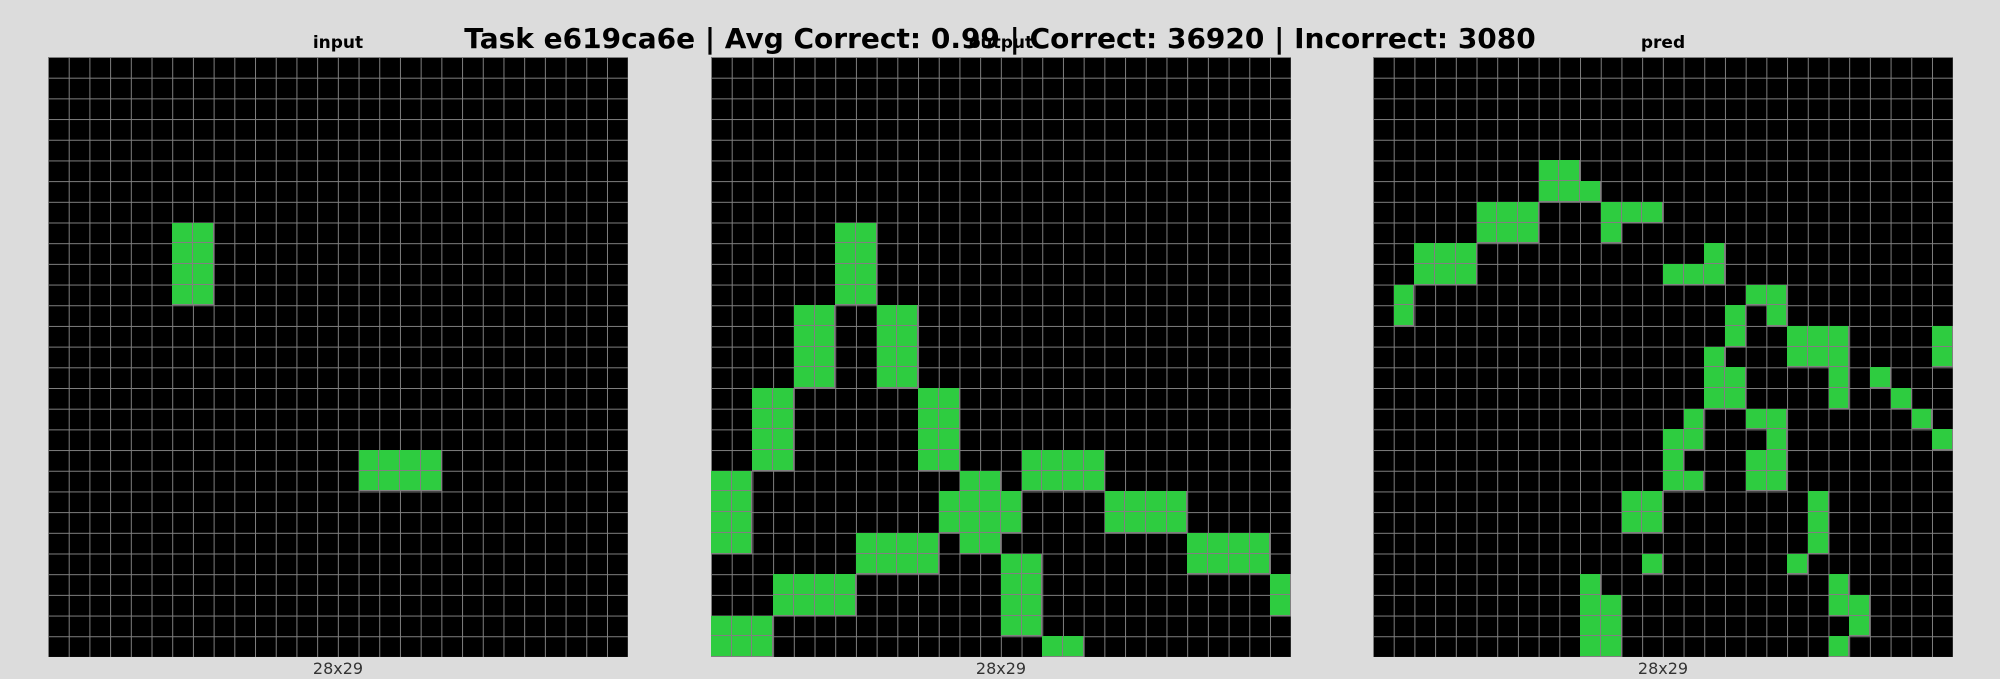 This screenshot has height=679, width=2000. What do you see at coordinates (1663, 43) in the screenshot?
I see `panel-label-pred: pred` at bounding box center [1663, 43].